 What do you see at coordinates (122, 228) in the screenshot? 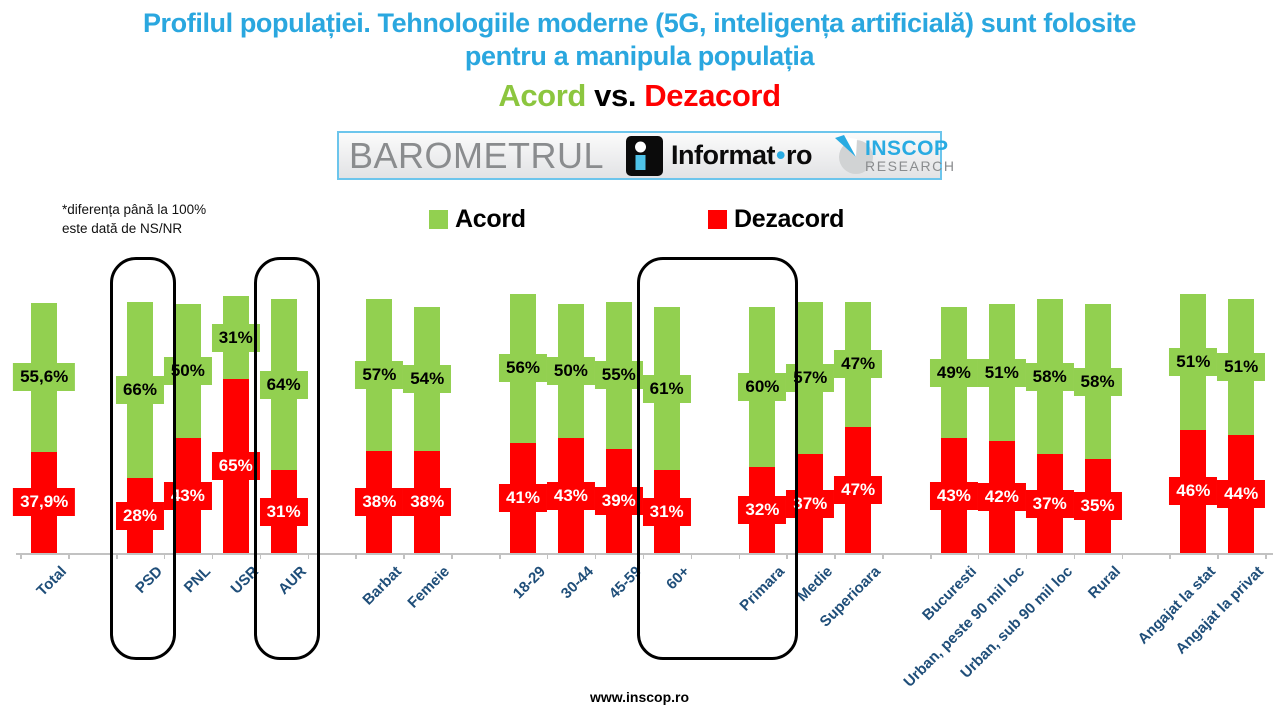
I see `footnote-line2: este dată de NS/NR` at bounding box center [122, 228].